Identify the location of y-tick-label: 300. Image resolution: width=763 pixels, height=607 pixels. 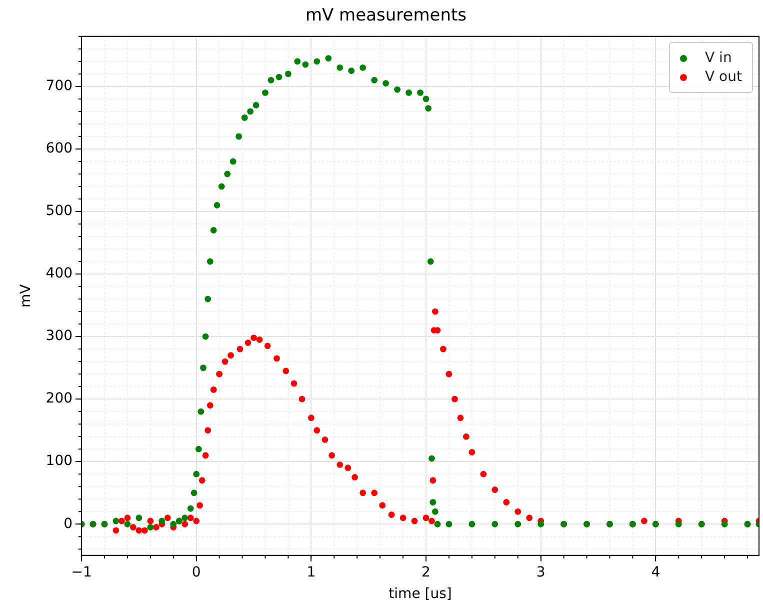
(59, 336).